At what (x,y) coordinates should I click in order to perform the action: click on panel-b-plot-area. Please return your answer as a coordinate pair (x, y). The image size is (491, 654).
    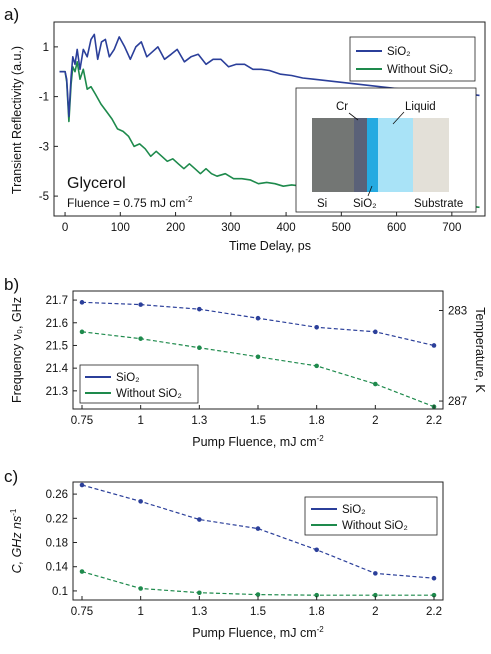
    Looking at the image, I should click on (258, 355).